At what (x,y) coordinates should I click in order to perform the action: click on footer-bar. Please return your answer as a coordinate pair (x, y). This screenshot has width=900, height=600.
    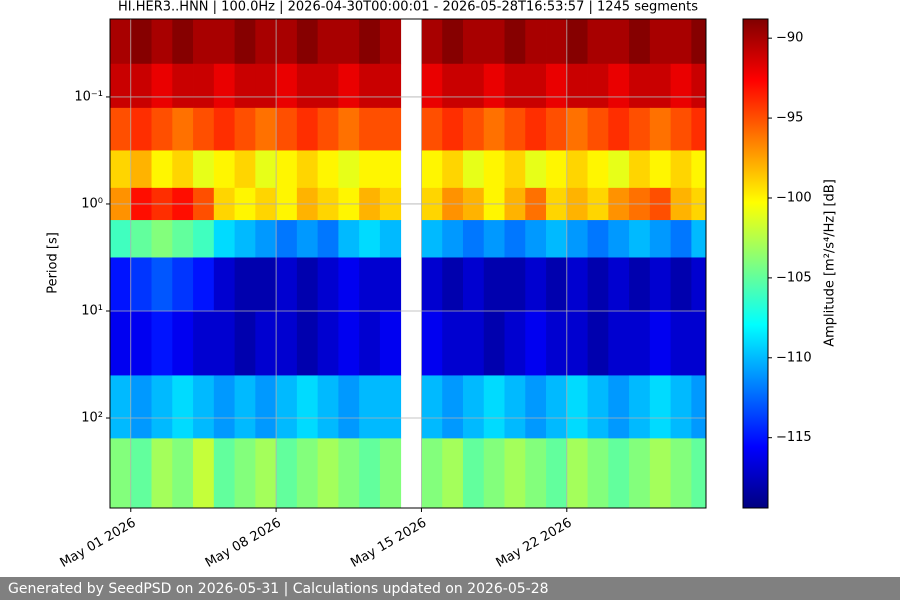
    Looking at the image, I should click on (450, 588).